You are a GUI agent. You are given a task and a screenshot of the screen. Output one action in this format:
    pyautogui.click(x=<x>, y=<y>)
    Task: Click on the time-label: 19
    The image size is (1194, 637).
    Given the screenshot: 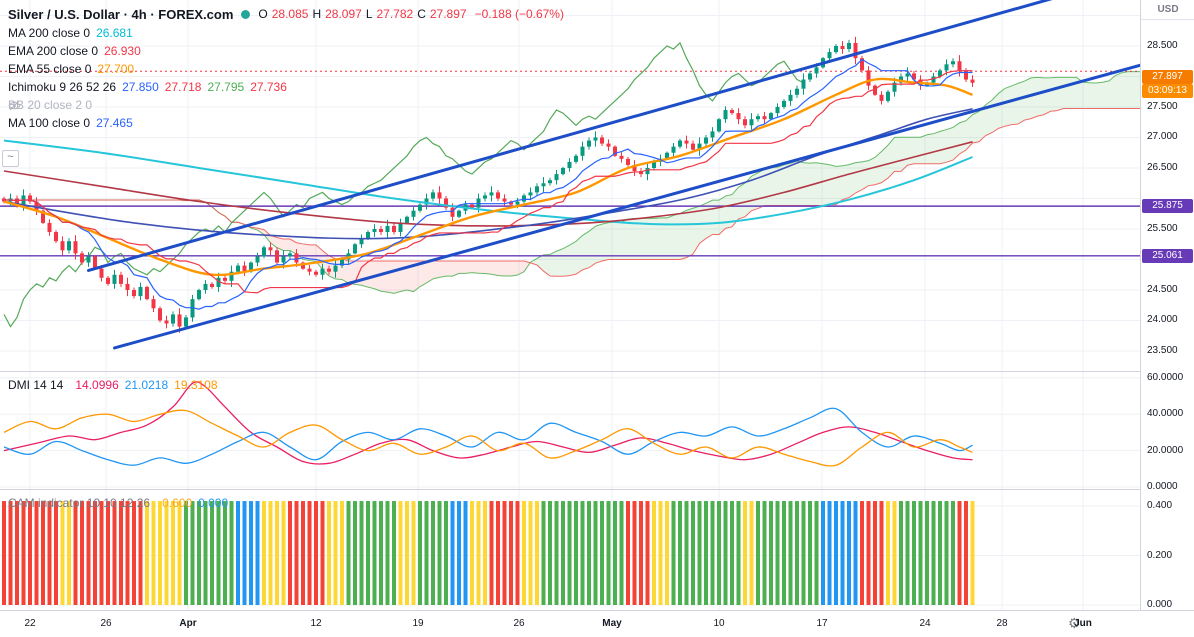 What is the action you would take?
    pyautogui.click(x=418, y=623)
    